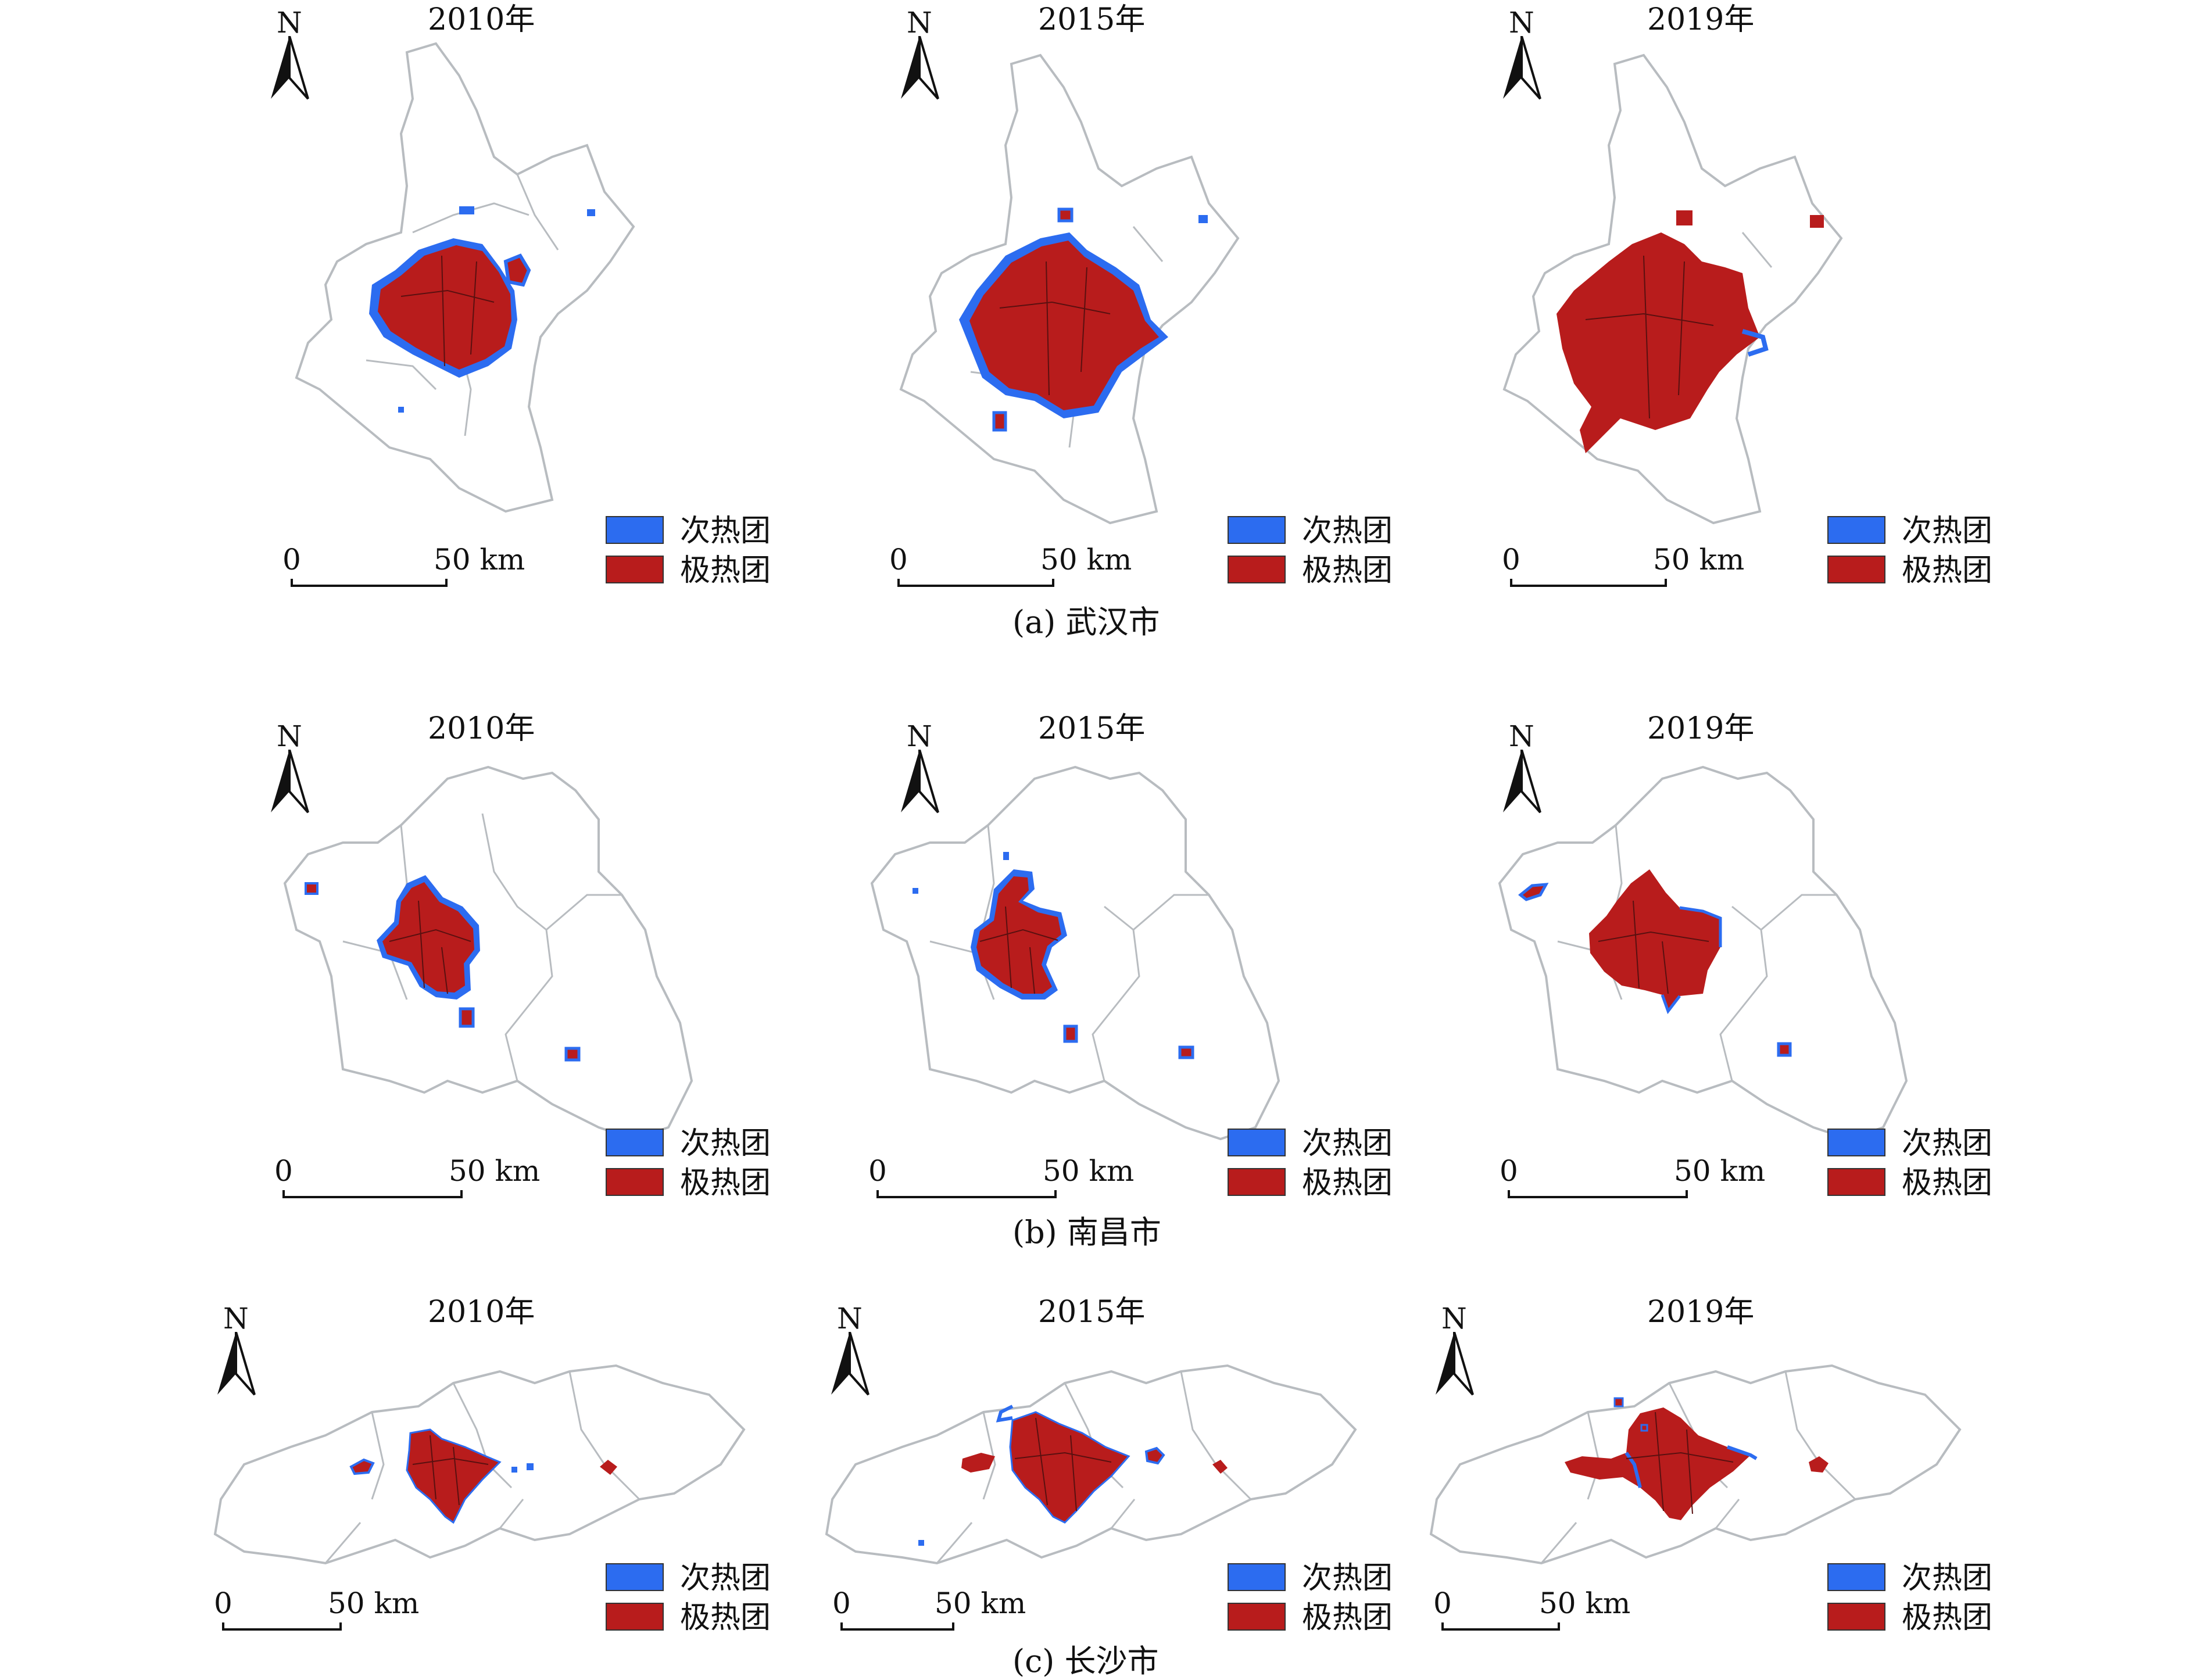 The image size is (2197, 1680). I want to click on nanchang-2015-map, so click(1075, 953).